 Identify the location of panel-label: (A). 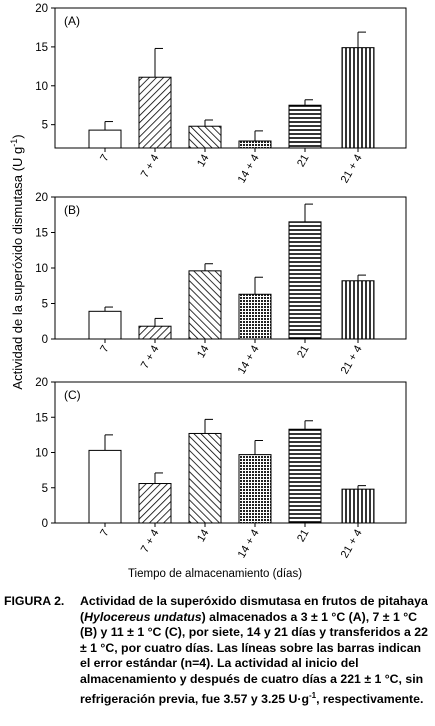
(72, 21).